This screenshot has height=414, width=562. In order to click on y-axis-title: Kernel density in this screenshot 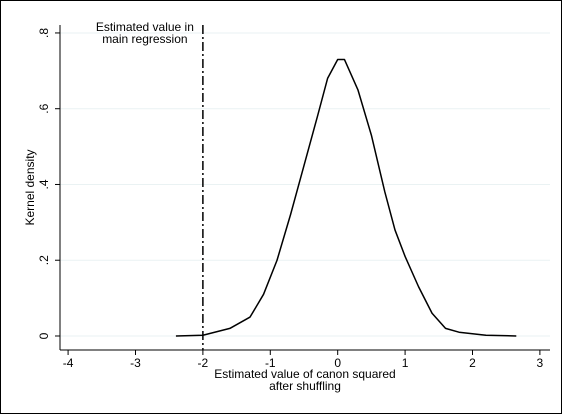, I will do `click(30, 187)`.